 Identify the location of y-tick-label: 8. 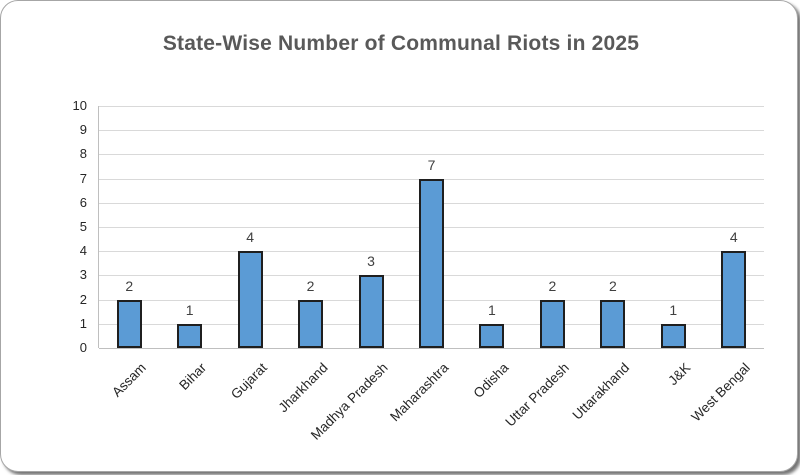
(83, 154).